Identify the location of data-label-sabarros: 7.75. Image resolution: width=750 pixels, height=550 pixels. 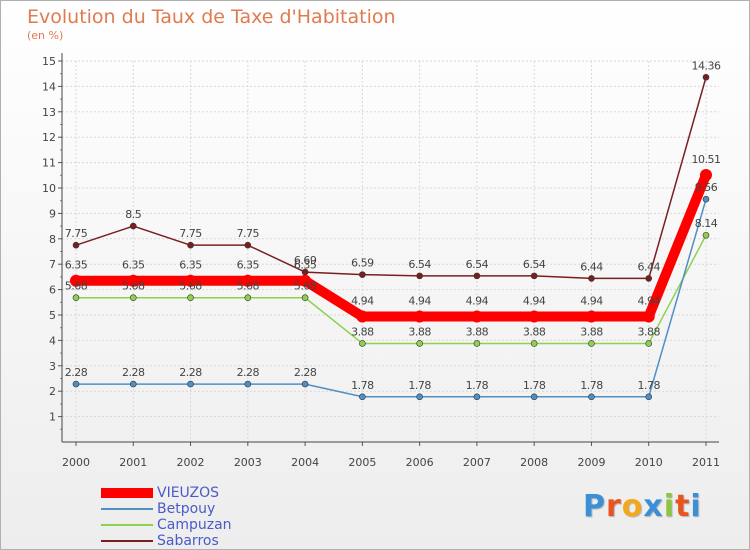
(190, 233).